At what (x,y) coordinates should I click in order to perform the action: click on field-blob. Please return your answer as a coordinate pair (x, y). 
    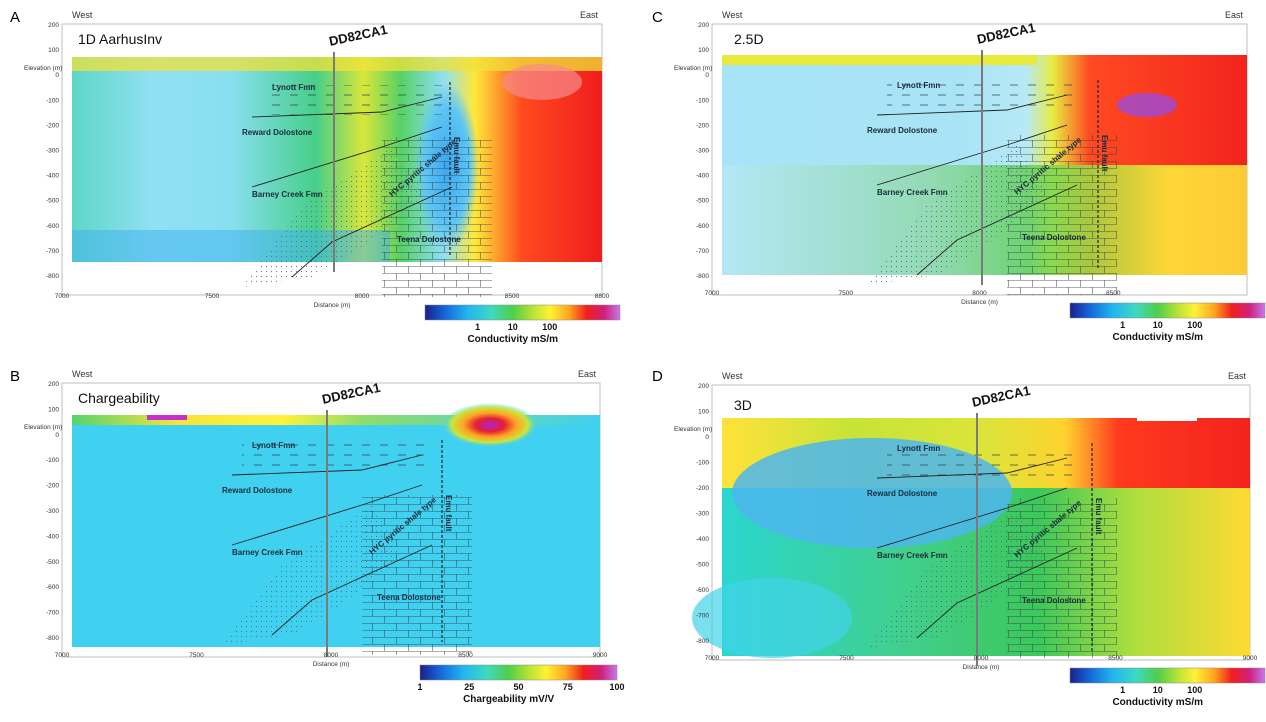
    Looking at the image, I should click on (772, 618).